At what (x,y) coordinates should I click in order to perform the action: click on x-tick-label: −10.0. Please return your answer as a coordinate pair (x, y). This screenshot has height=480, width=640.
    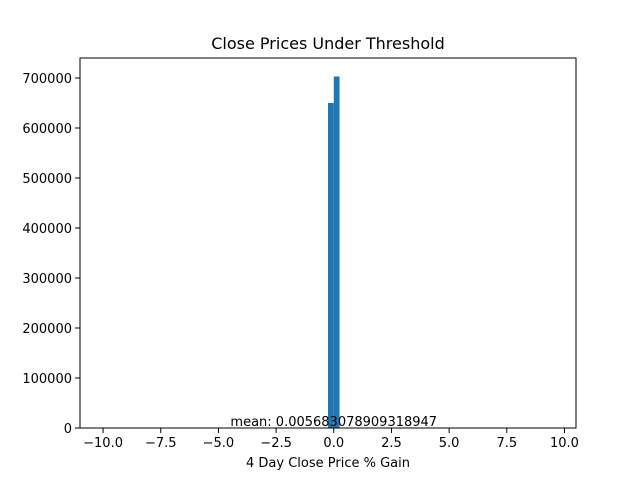
    Looking at the image, I should click on (103, 443).